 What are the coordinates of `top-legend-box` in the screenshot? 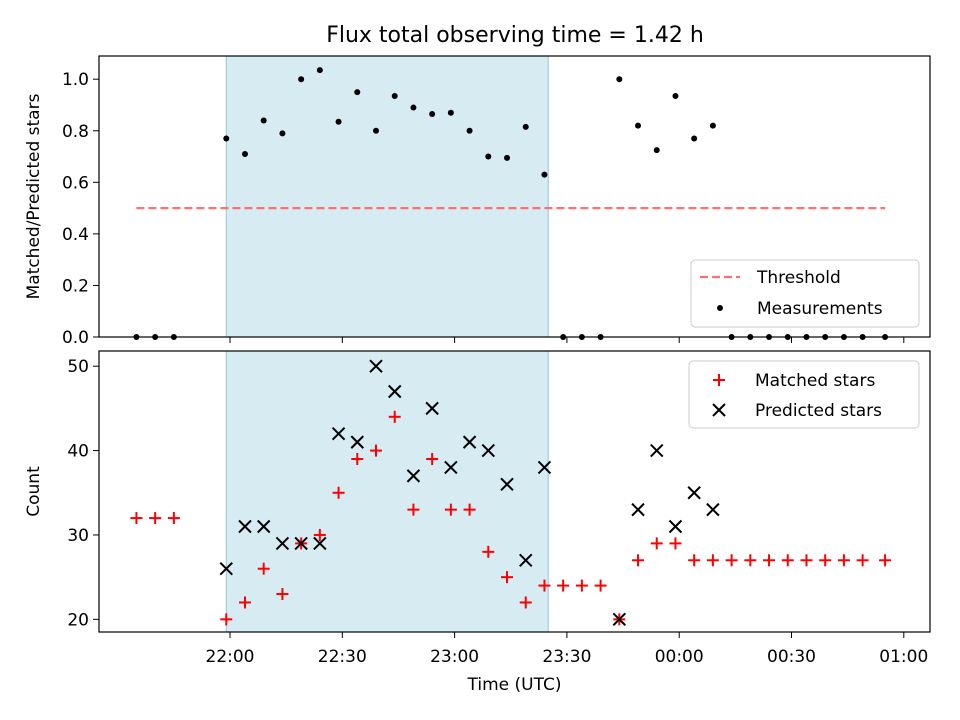 It's located at (805, 293).